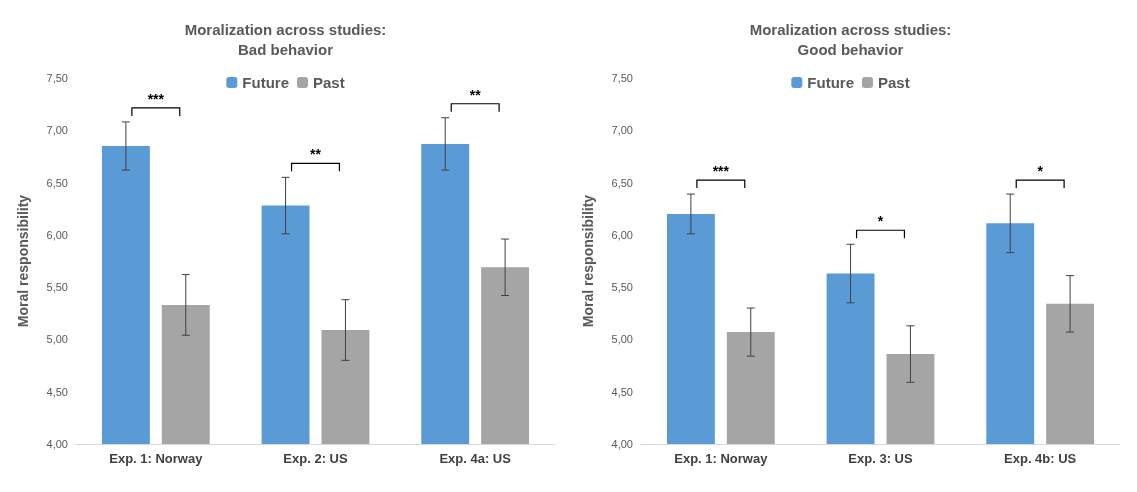 The width and height of the screenshot is (1137, 492). Describe the element at coordinates (285, 39) in the screenshot. I see `chart-title: Moralization across studies: Bad behavior` at that location.